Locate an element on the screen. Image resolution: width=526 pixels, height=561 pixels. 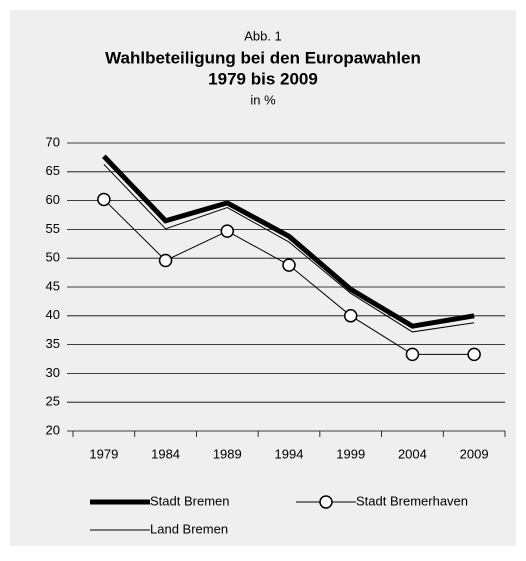
x-tick-label: 1979 is located at coordinates (103, 453).